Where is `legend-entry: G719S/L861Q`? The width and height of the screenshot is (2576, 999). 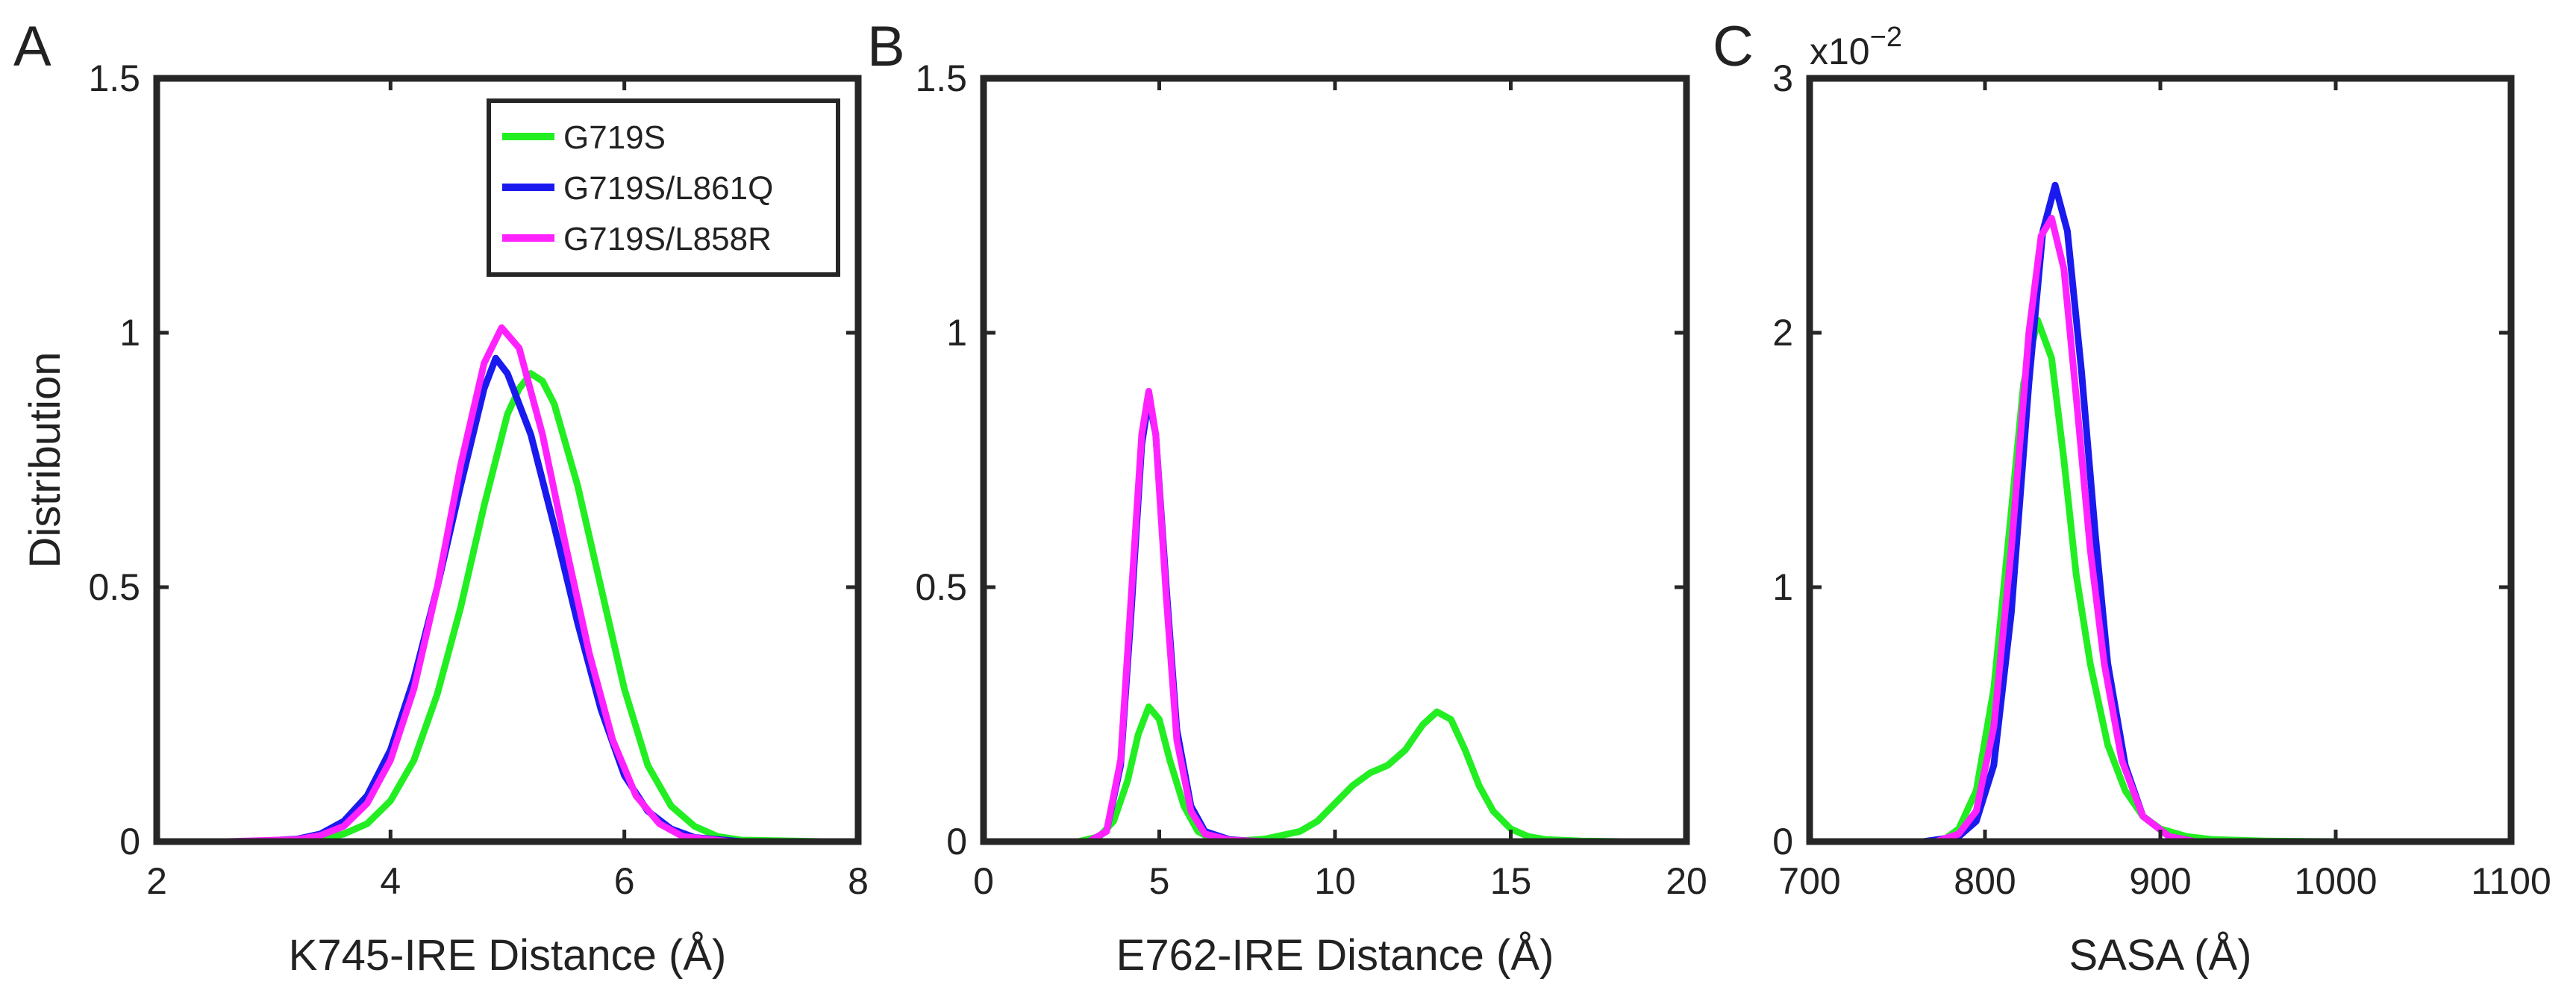 legend-entry: G719S/L861Q is located at coordinates (668, 189).